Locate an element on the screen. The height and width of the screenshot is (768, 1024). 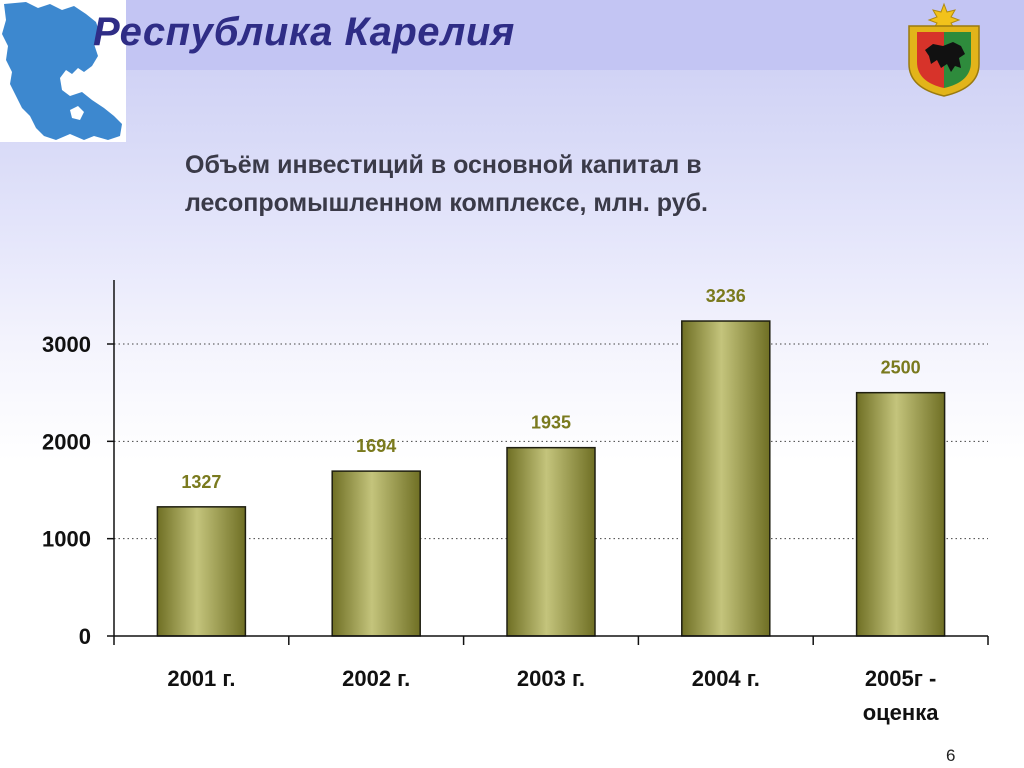
y-tick-label: 0 is located at coordinates (85, 636).